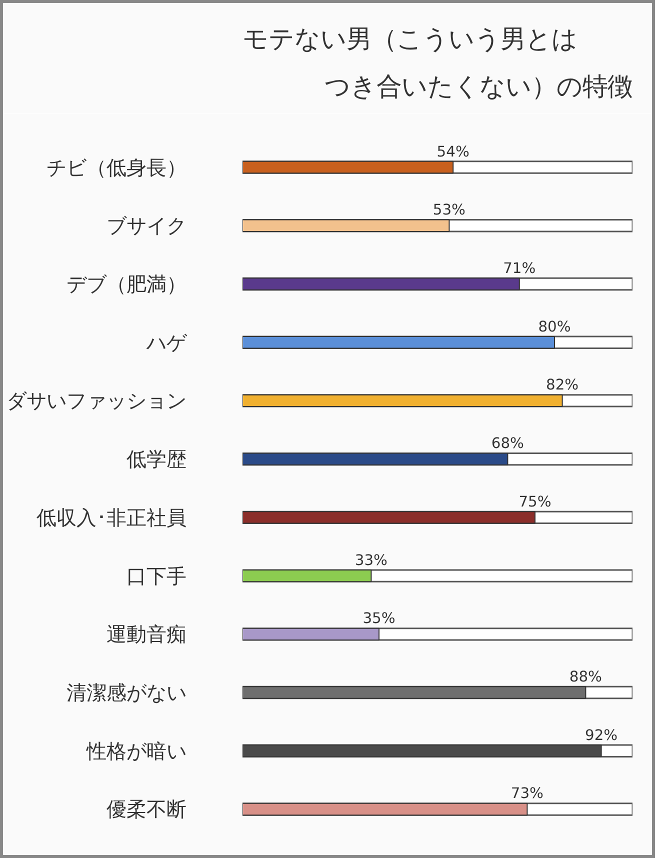 Image resolution: width=661 pixels, height=858 pixels. Describe the element at coordinates (96, 400) in the screenshot. I see `y-tick-label: ダサいファッション` at that location.